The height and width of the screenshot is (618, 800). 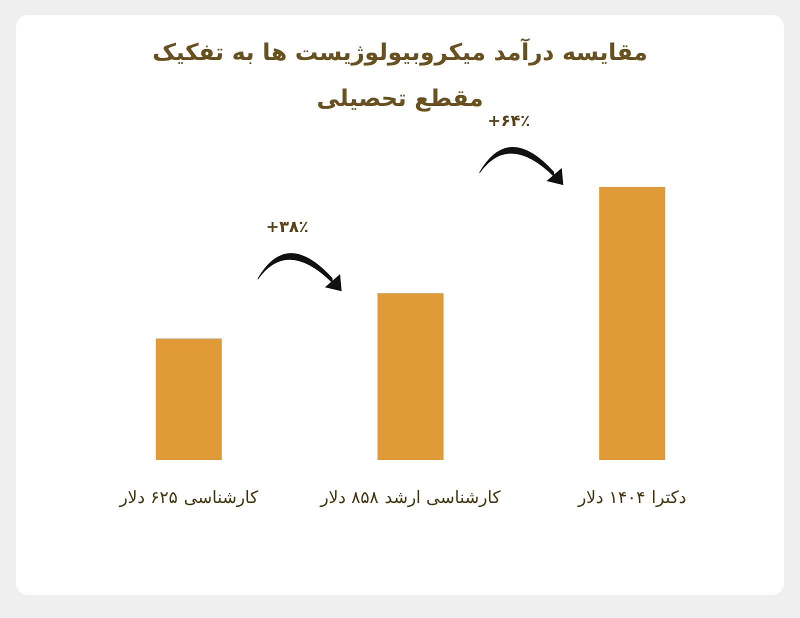 What do you see at coordinates (508, 120) in the screenshot?
I see `annotation: +۶۴٪` at bounding box center [508, 120].